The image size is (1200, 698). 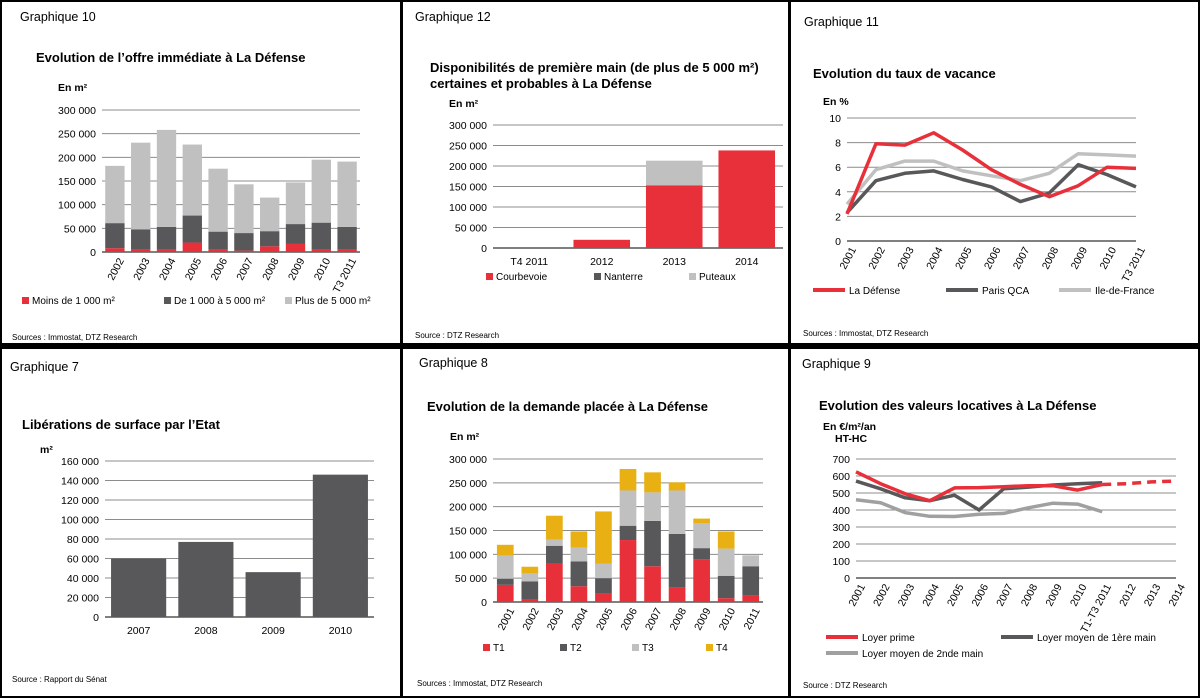 What do you see at coordinates (83, 579) in the screenshot?
I see `y-tick-label: 40 000` at bounding box center [83, 579].